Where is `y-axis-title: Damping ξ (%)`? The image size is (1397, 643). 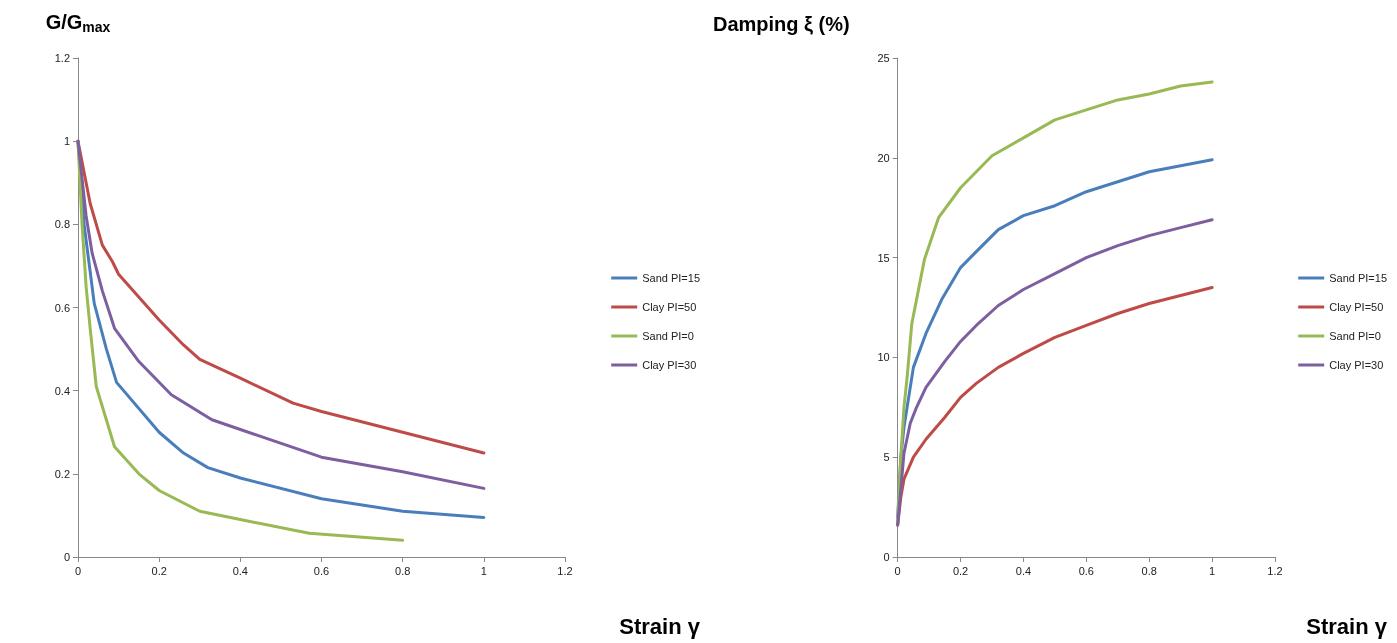
y-axis-title: Damping ξ (%) is located at coordinates (781, 24).